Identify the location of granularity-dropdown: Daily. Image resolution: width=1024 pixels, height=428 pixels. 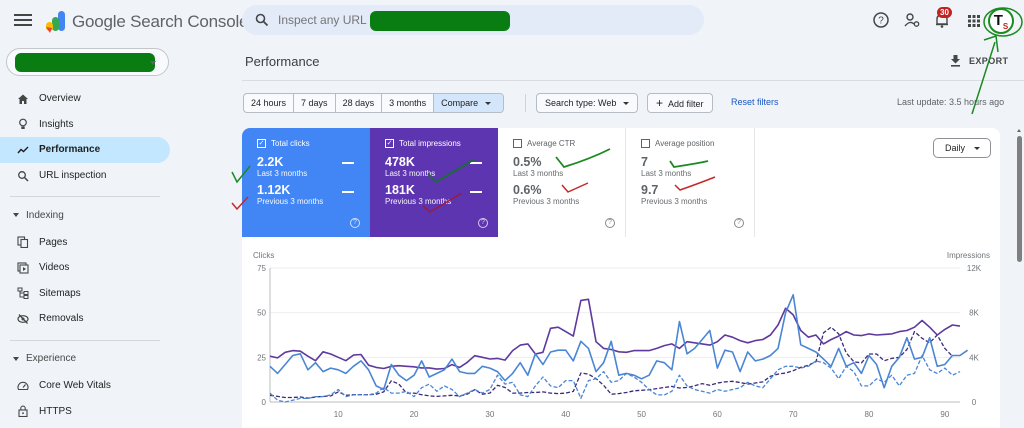
(962, 148).